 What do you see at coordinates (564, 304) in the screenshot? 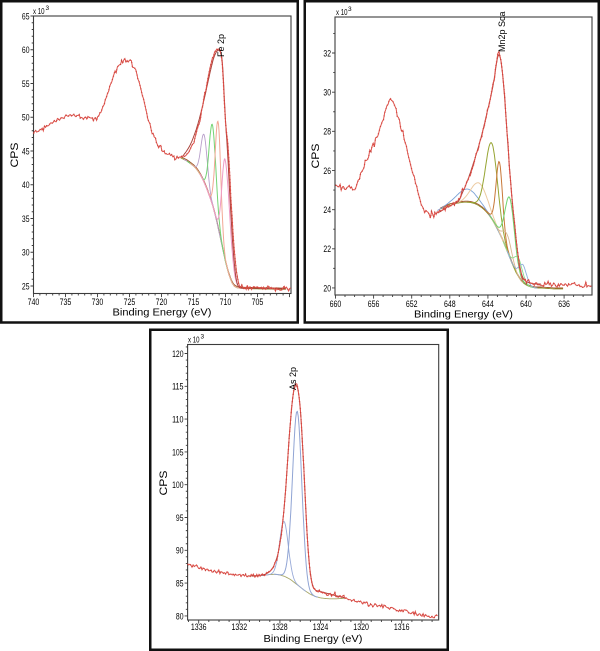
I see `svg-text: 636` at bounding box center [564, 304].